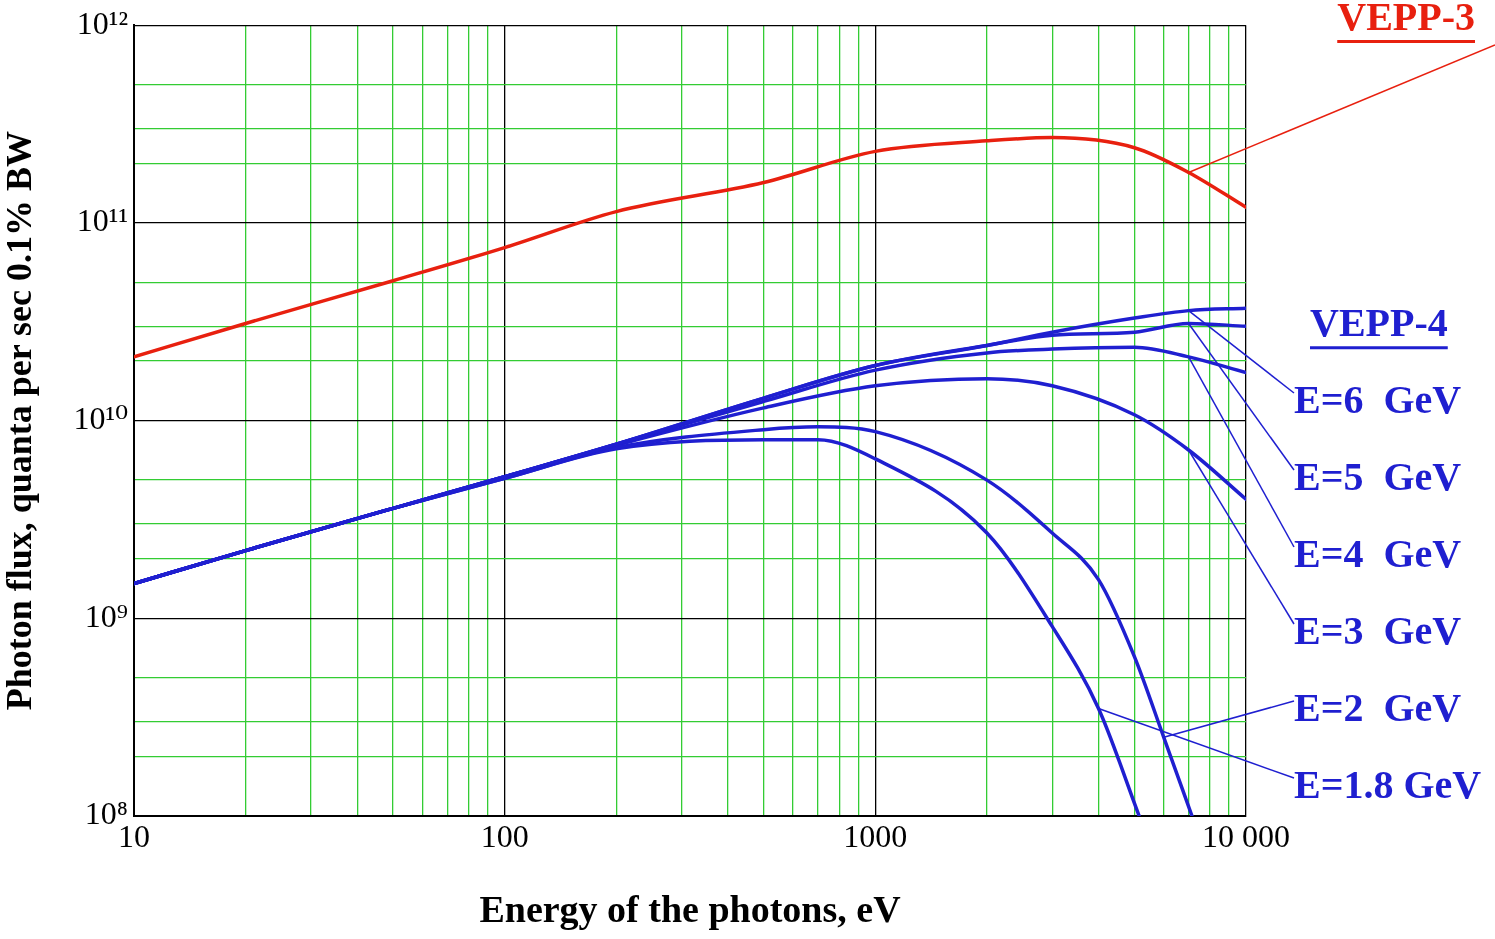 The height and width of the screenshot is (939, 1495). Describe the element at coordinates (875, 835) in the screenshot. I see `x-tick-label: 1000` at that location.